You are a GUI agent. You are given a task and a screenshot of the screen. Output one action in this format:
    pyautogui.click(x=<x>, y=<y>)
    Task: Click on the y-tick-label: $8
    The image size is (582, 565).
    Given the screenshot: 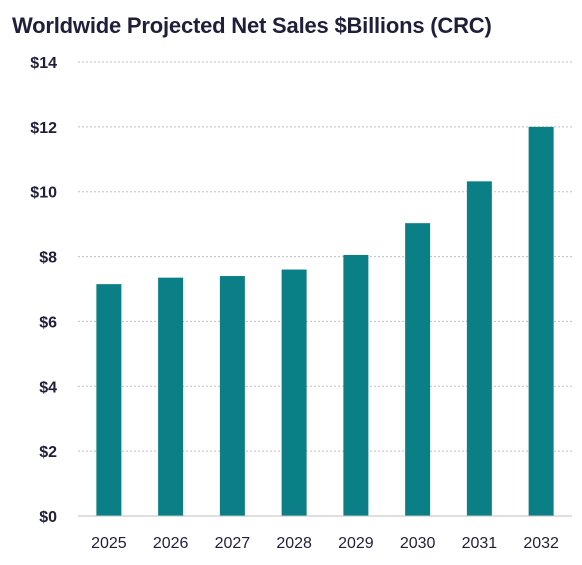 What is the action you would take?
    pyautogui.click(x=48, y=258)
    